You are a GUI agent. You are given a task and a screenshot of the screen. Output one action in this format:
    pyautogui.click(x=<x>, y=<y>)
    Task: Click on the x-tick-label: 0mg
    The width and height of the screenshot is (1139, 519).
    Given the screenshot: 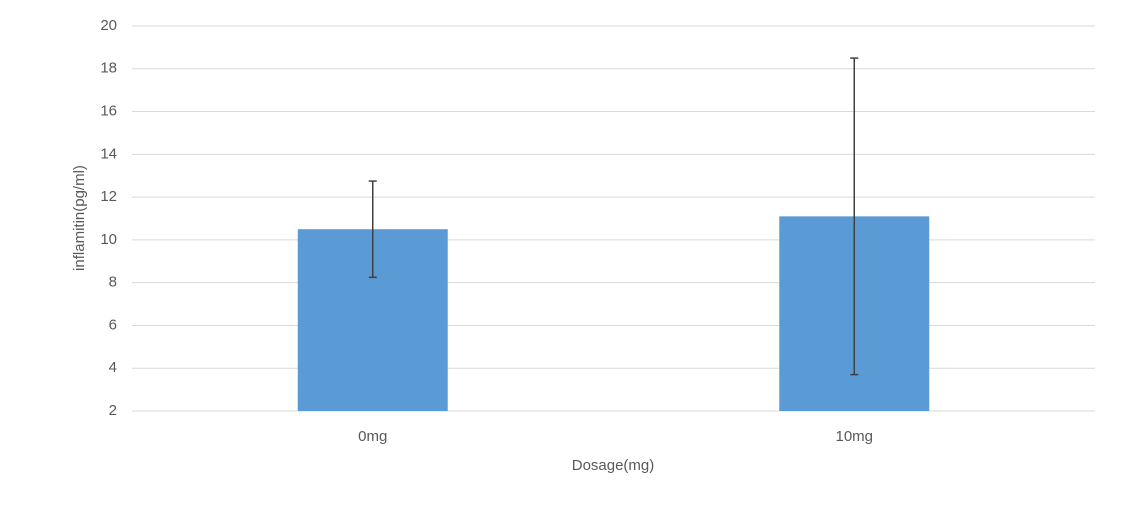 What is the action you would take?
    pyautogui.click(x=372, y=436)
    